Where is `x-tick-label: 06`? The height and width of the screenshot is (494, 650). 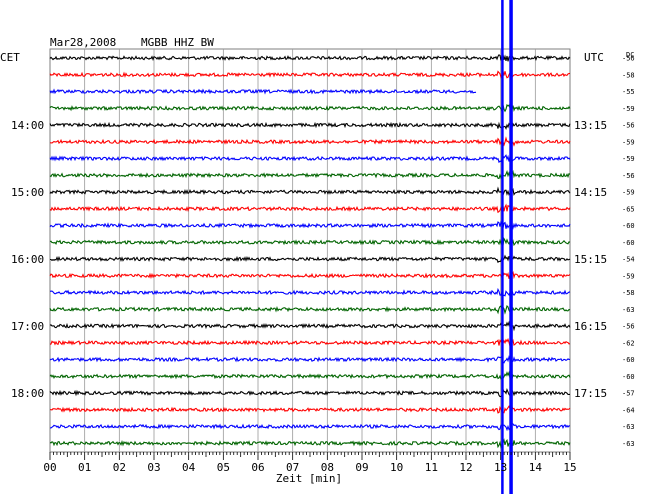 x-tick-label: 06 is located at coordinates (257, 467).